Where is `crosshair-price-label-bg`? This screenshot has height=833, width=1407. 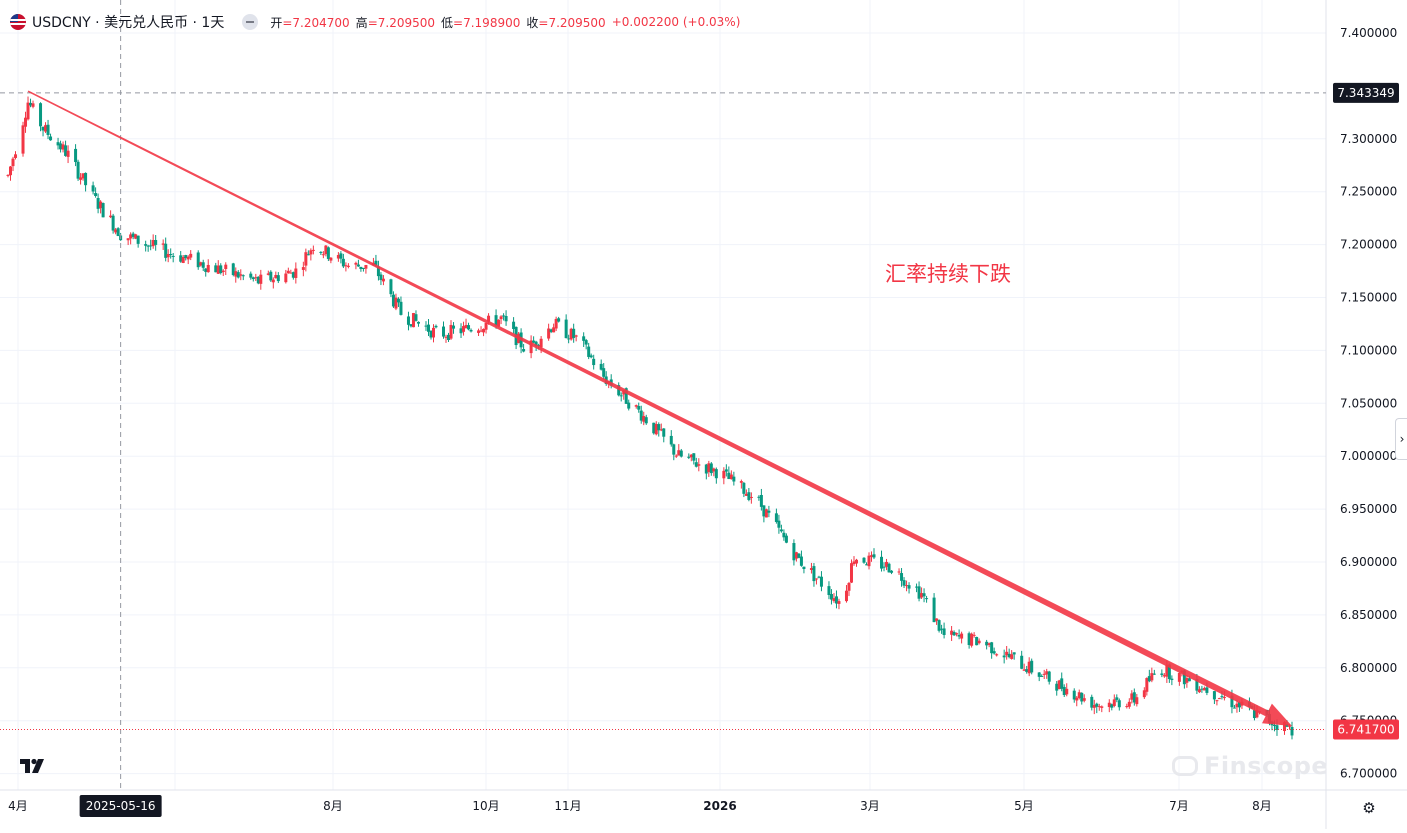 crosshair-price-label-bg is located at coordinates (1366, 92).